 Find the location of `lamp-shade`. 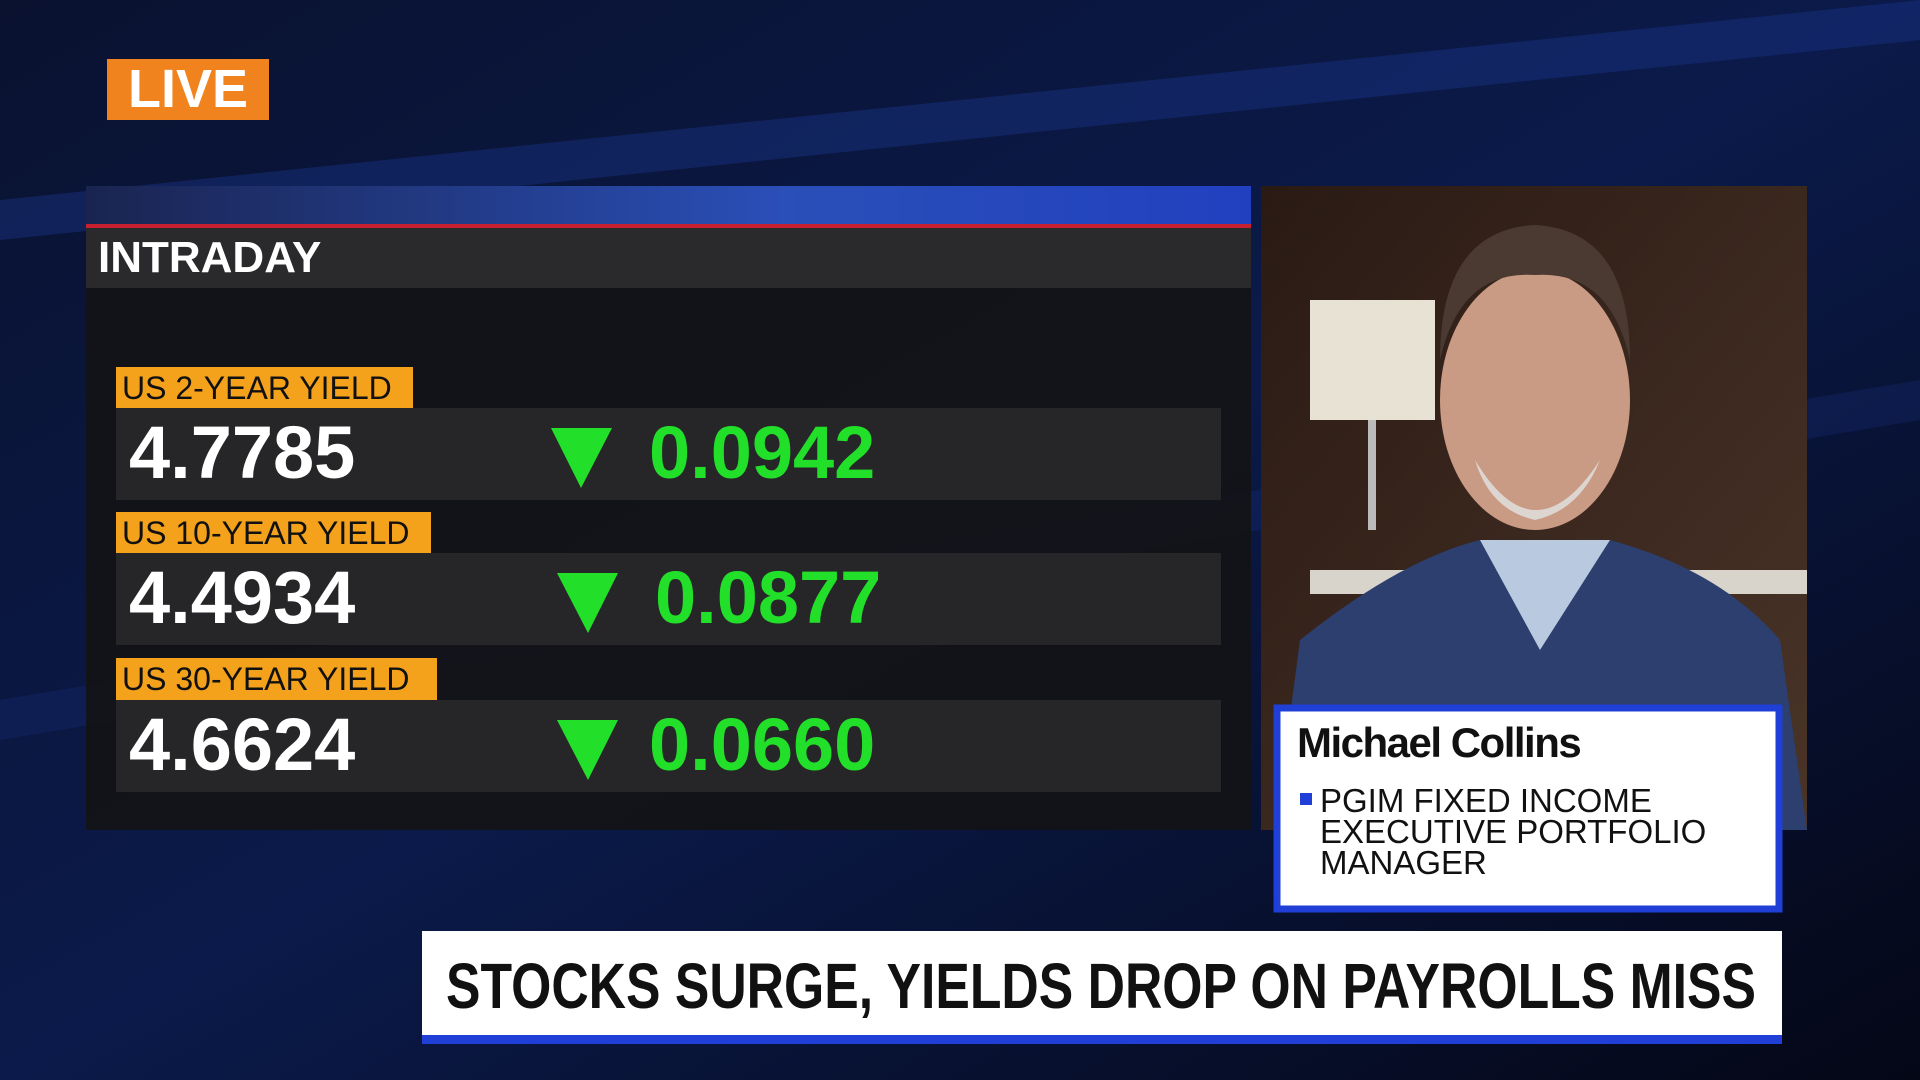

lamp-shade is located at coordinates (1372, 360).